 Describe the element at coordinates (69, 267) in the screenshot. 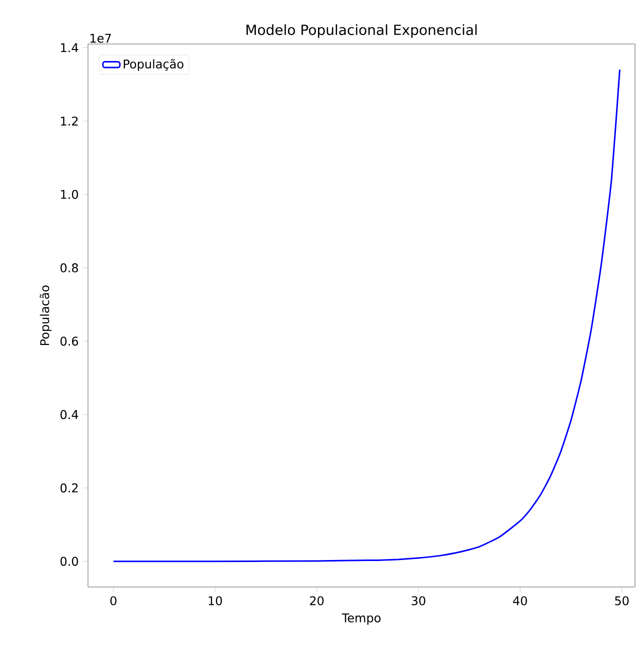

I see `y-tick-label: 0.8` at that location.